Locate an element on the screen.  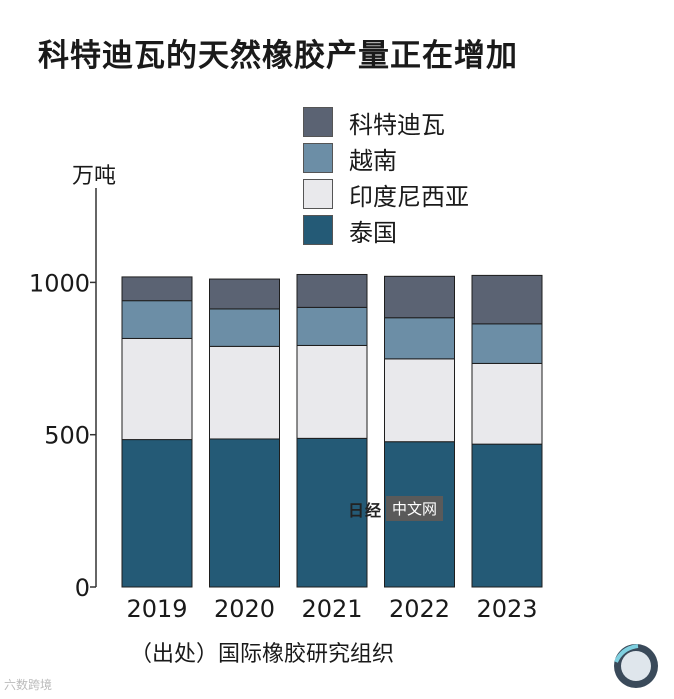
legend-swatch-thailand is located at coordinates (318, 230).